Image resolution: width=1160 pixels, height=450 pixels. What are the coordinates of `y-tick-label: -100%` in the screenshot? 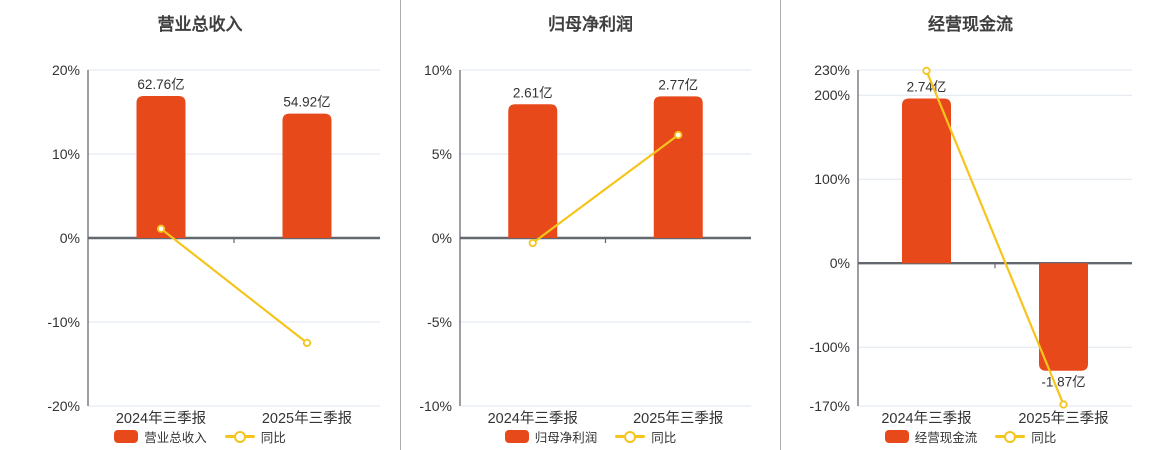 It's located at (830, 347).